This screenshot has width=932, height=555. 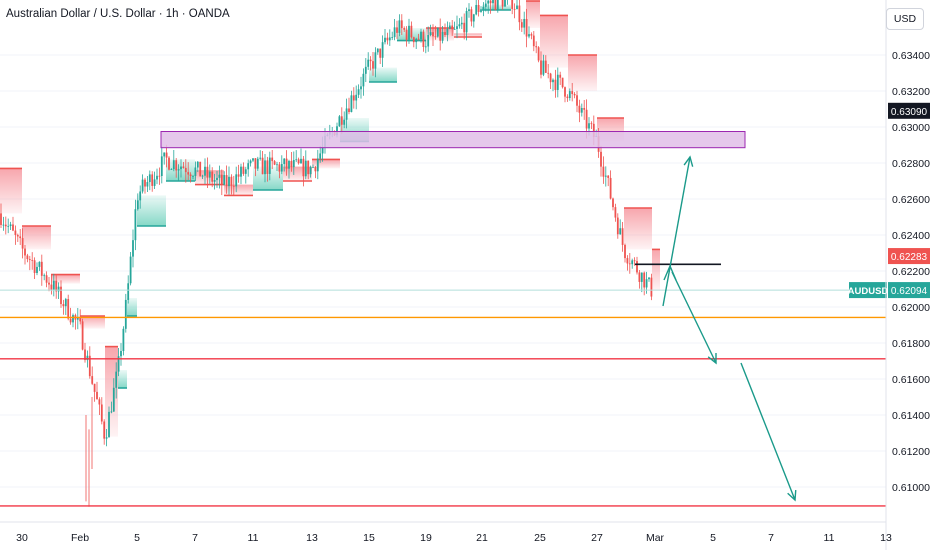 I want to click on y-tick-label: 0.63000, so click(x=911, y=128).